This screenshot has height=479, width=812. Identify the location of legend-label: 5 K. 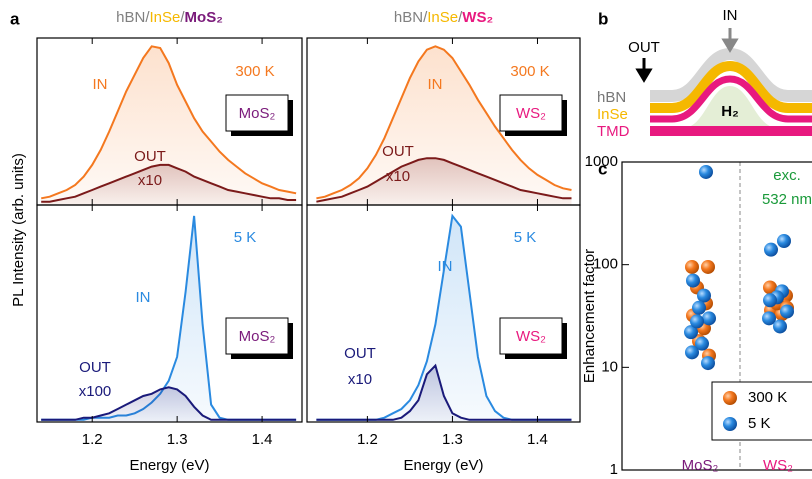
(759, 423).